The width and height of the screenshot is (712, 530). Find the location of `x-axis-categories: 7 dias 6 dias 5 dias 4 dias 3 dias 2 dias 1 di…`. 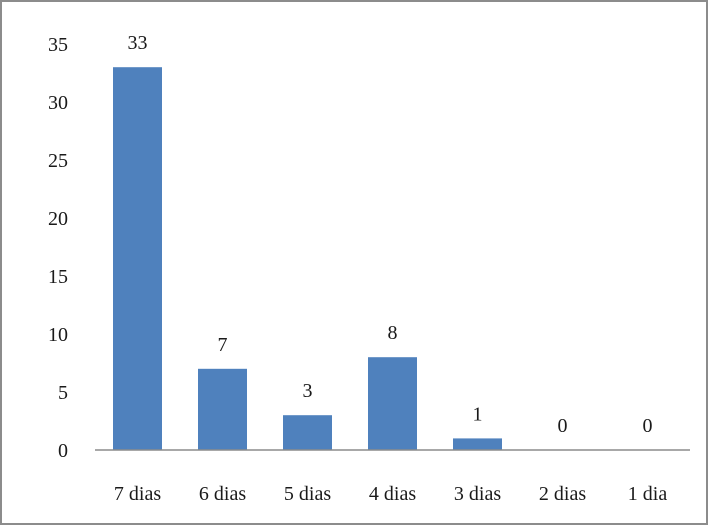

x-axis-categories: 7 dias 6 dias 5 dias 4 dias 3 dias 2 dias 1 di… is located at coordinates (390, 494).